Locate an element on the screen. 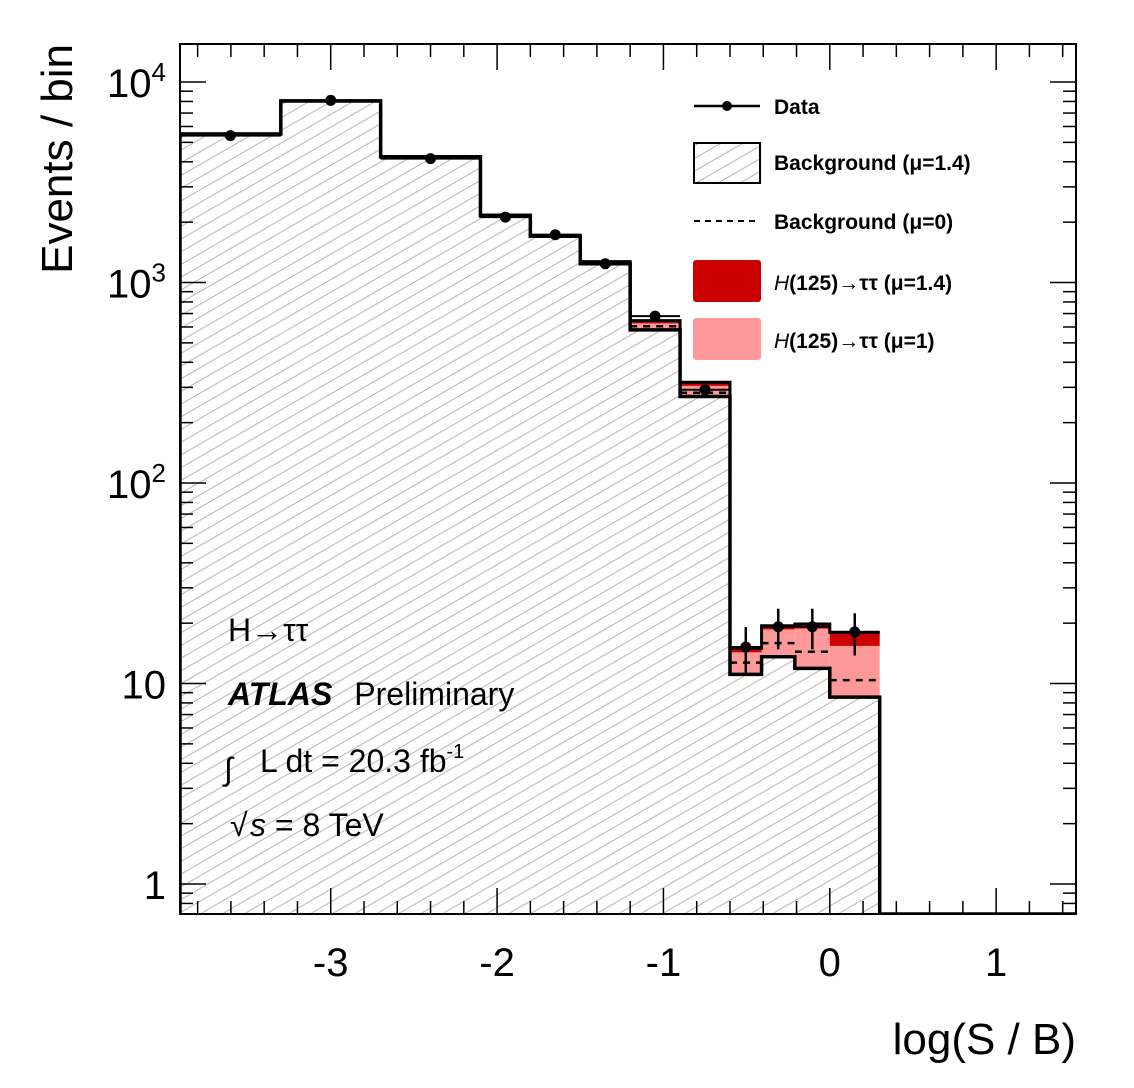  legend-item-signal-mu14: H(125)→ττ (μ=1.4) is located at coordinates (822, 281).